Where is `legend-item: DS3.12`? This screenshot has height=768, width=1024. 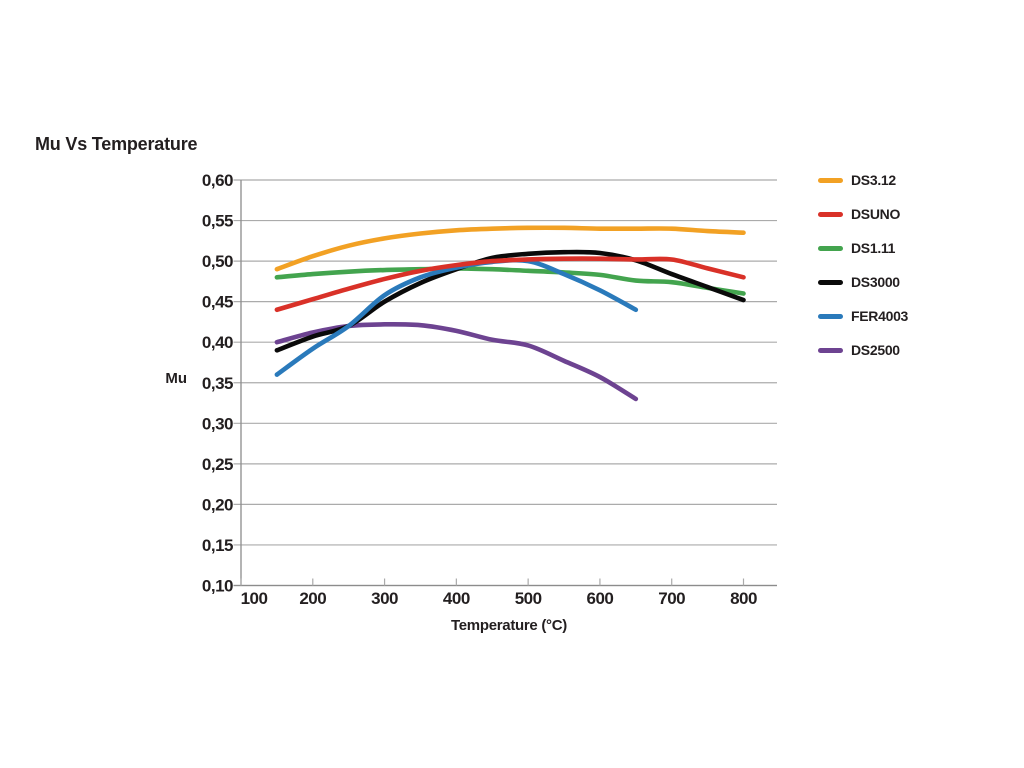
legend-item: DS3.12 is located at coordinates (863, 180).